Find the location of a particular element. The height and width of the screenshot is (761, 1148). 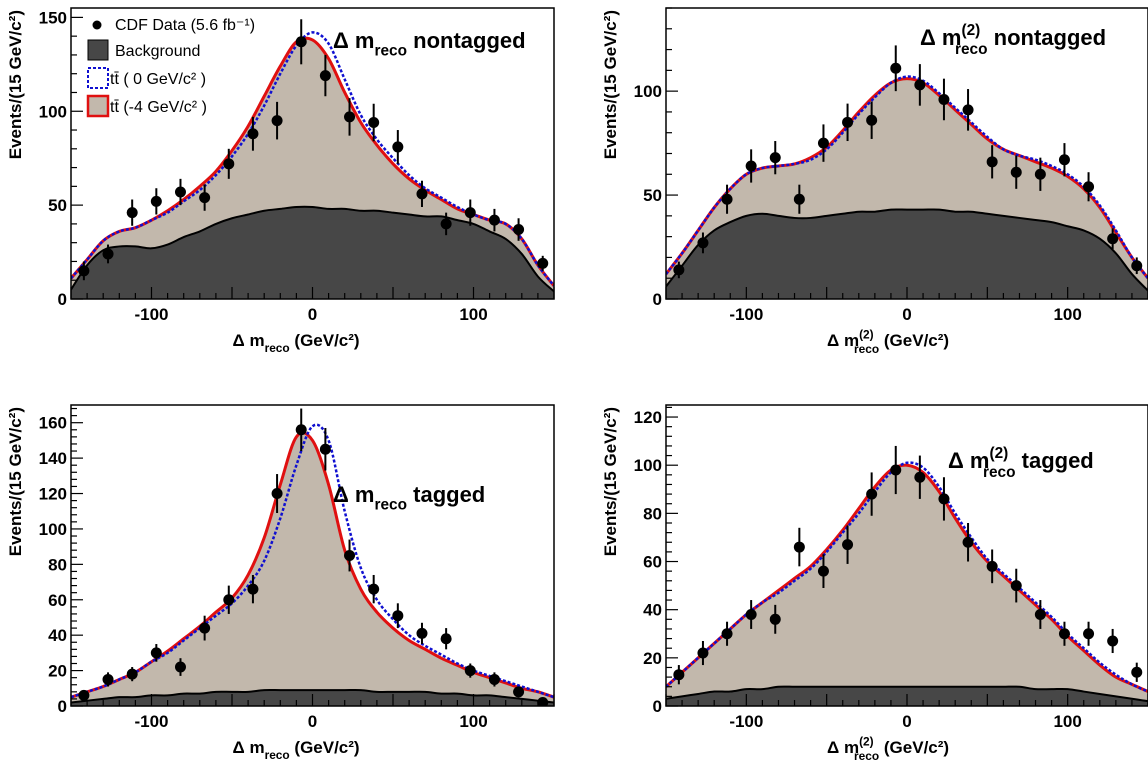

signal-m4-line is located at coordinates (907, 178).